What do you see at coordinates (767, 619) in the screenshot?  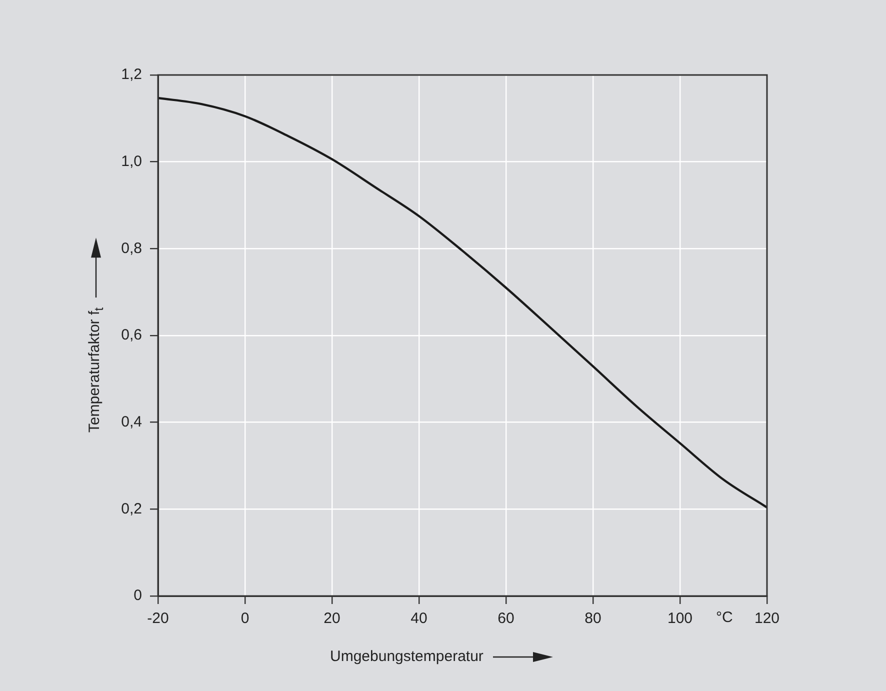 I see `x-tick-label: 120` at bounding box center [767, 619].